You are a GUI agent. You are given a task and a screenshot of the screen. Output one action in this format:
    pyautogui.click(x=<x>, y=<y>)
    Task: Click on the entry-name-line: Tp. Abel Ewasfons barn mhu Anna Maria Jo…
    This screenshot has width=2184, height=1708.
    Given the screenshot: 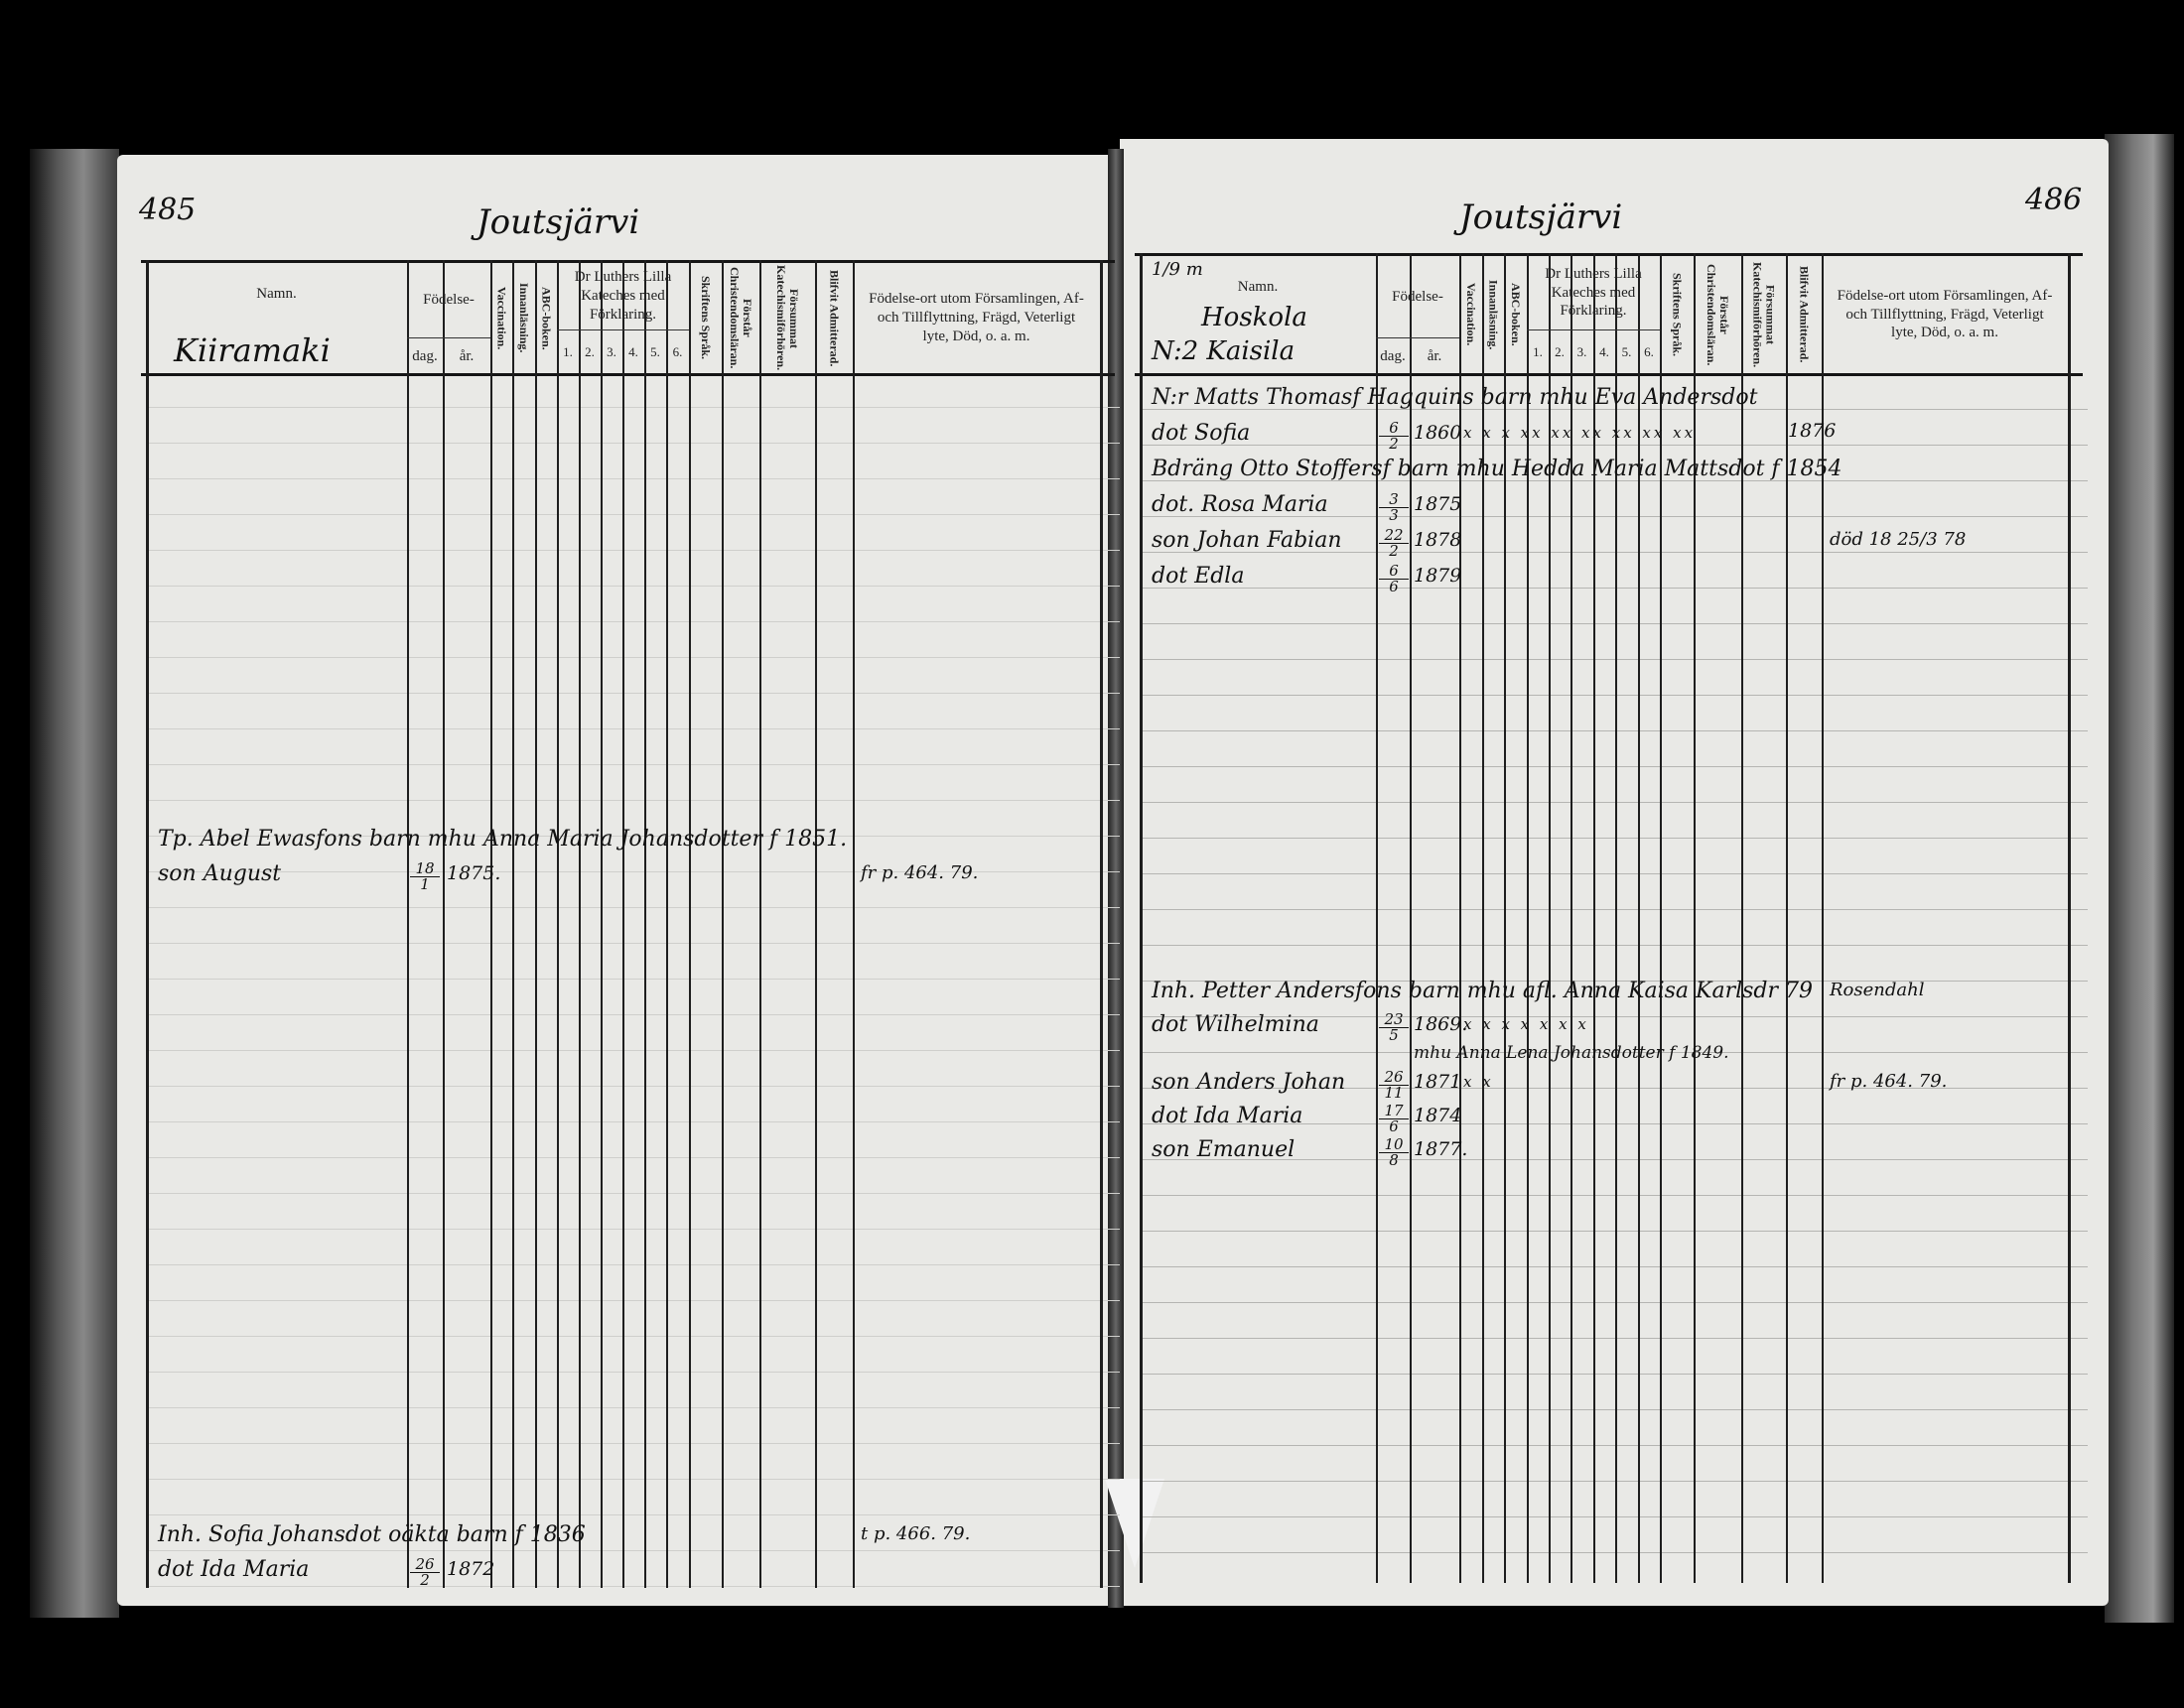 What is the action you would take?
    pyautogui.click(x=503, y=840)
    